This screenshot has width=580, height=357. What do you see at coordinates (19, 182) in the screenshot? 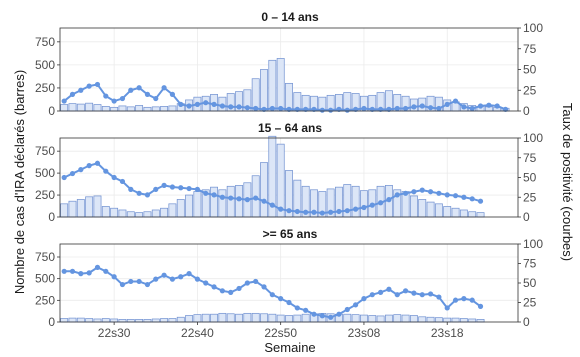
I see `y-axis-left-title: Nombre de cas d'IRA déclarés (barres)` at bounding box center [19, 182].